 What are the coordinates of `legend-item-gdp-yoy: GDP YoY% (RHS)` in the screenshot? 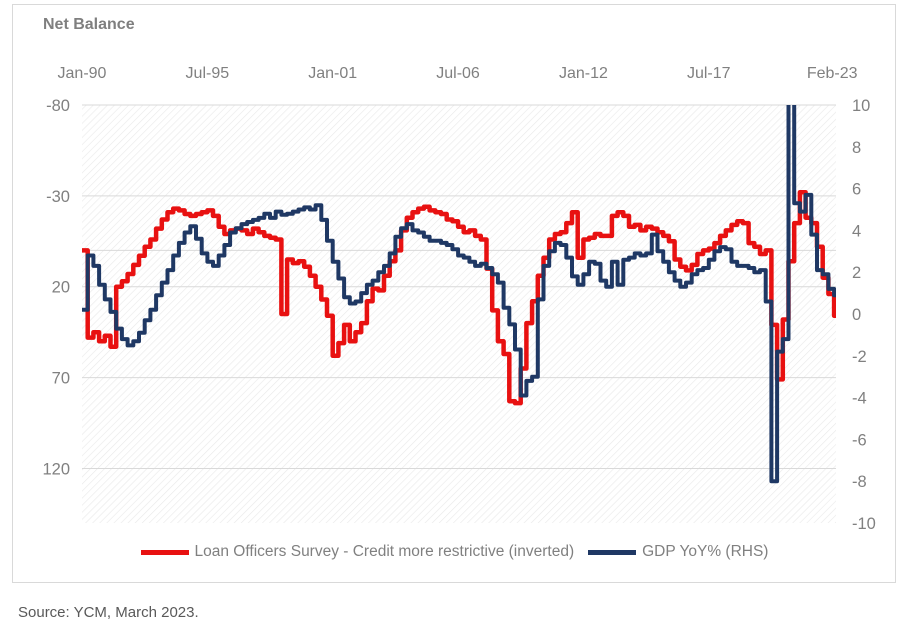 It's located at (678, 552).